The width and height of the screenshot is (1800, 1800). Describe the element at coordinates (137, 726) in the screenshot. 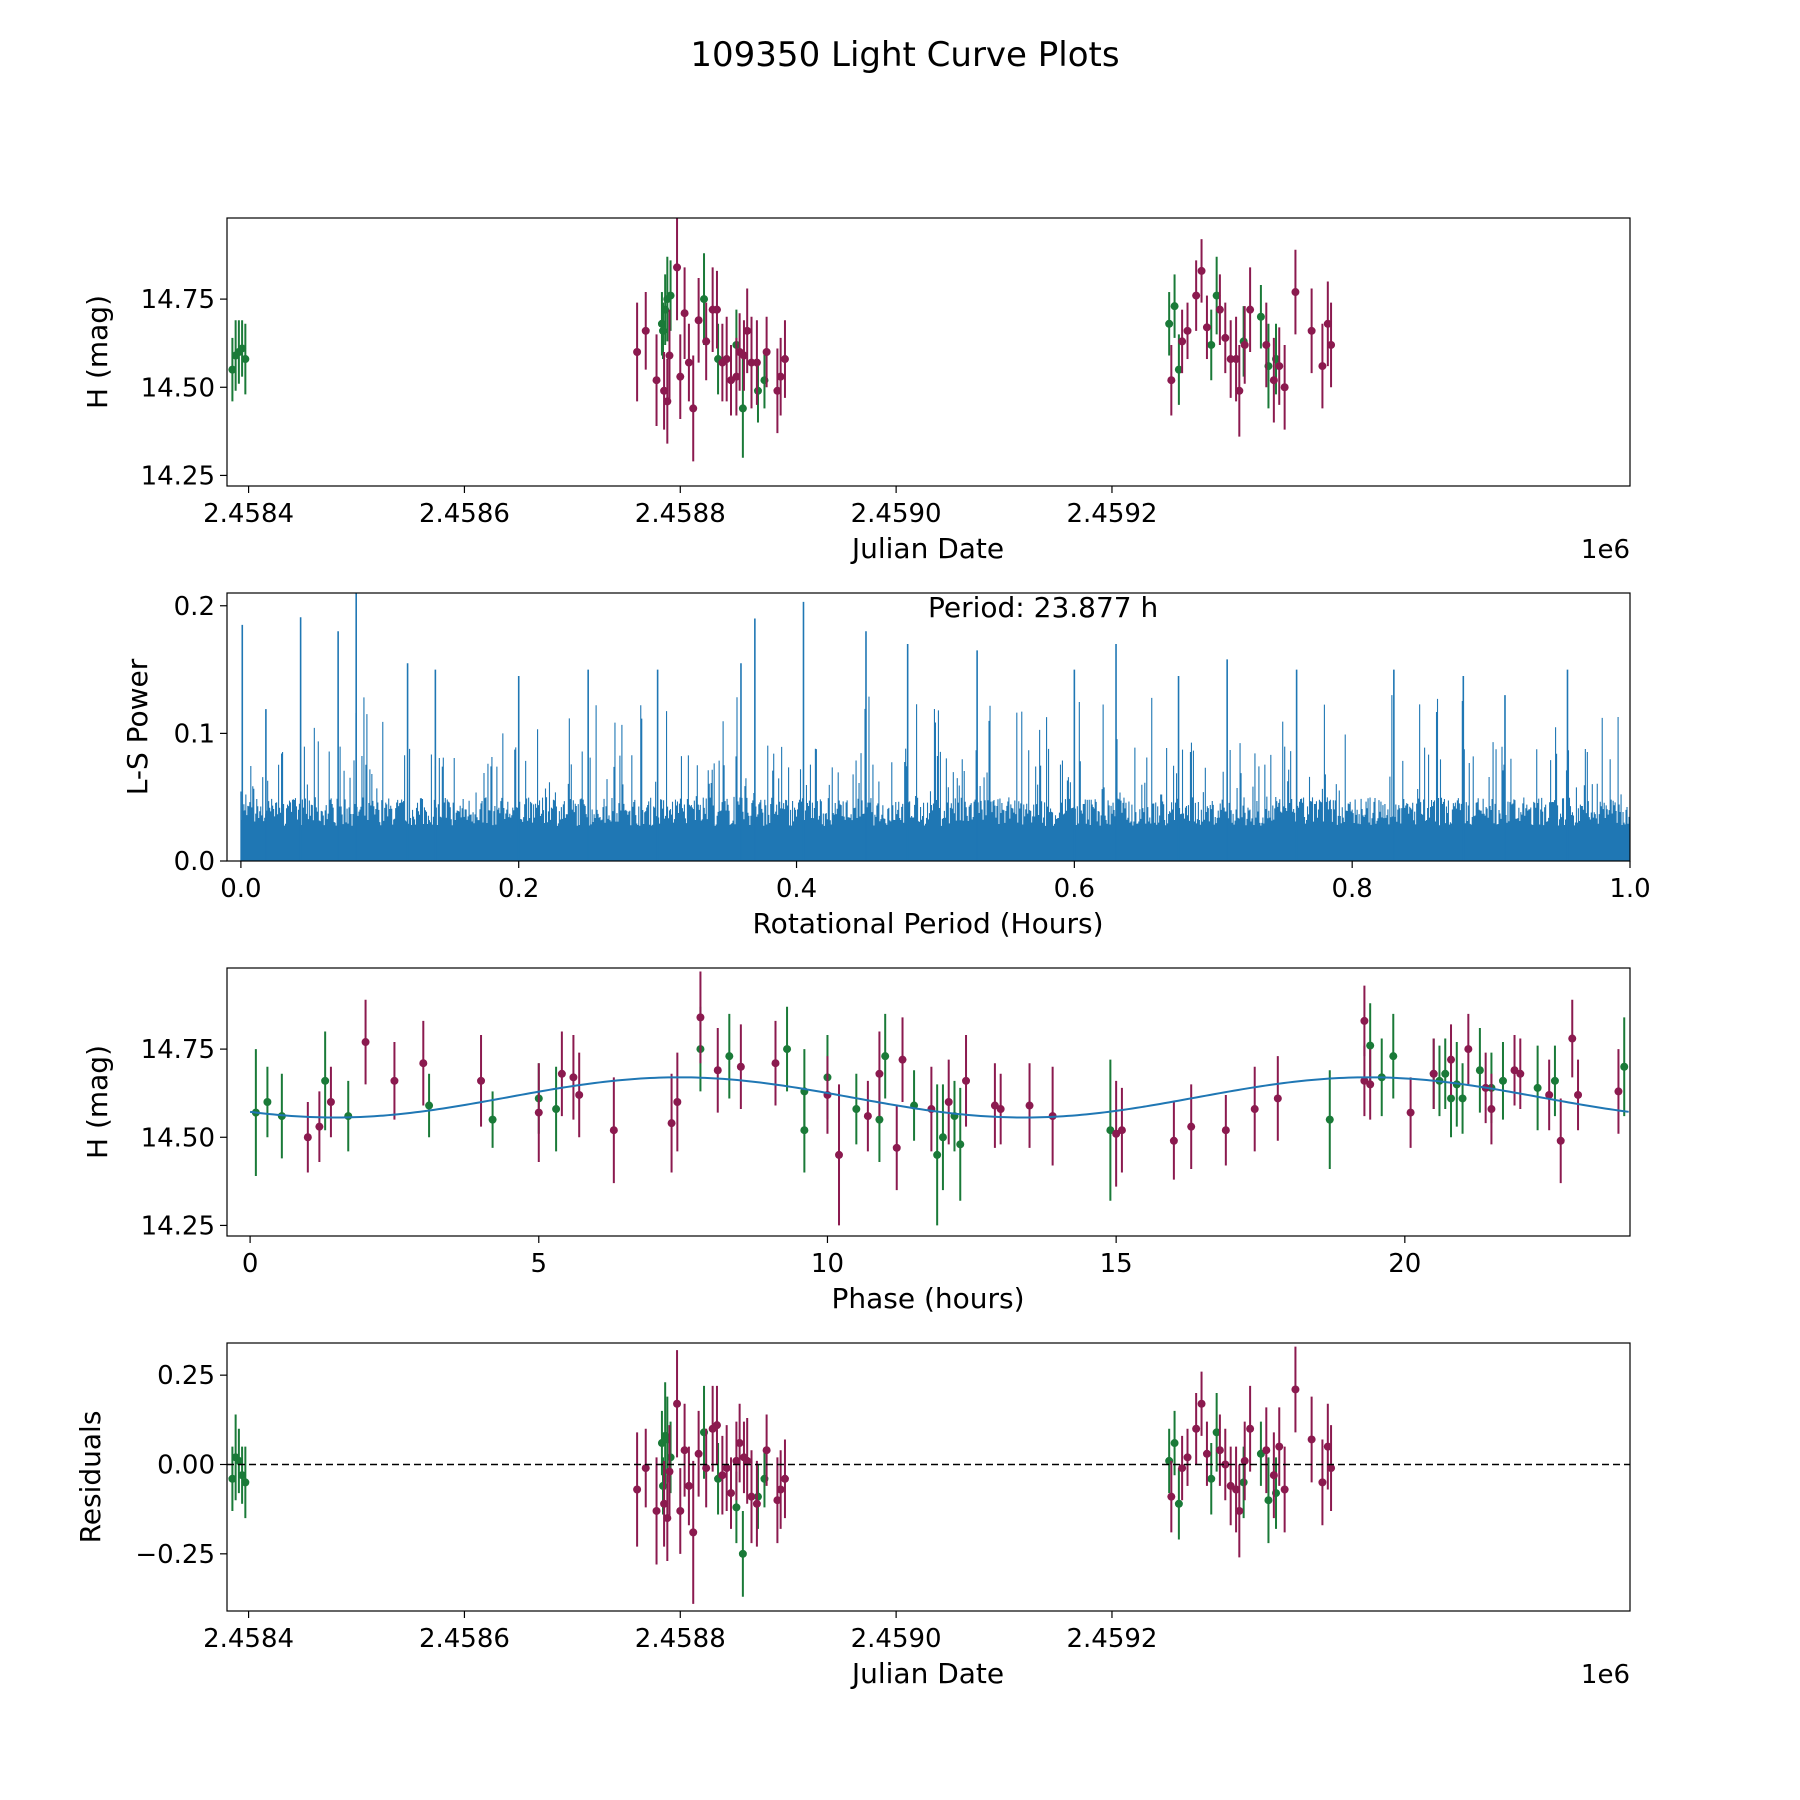

I see `periodogram-y-label: L-S Power` at that location.